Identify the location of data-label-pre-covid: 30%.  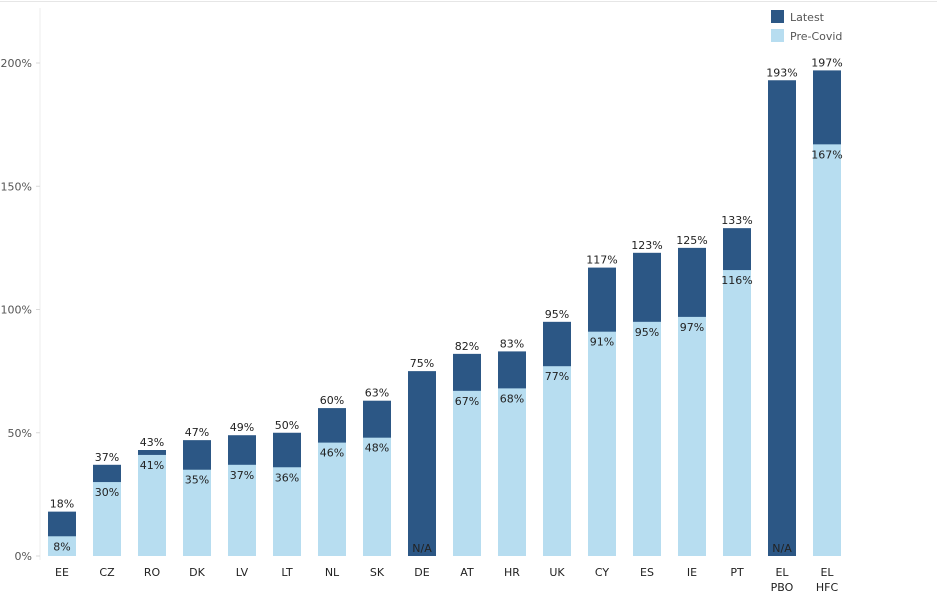
(107, 492).